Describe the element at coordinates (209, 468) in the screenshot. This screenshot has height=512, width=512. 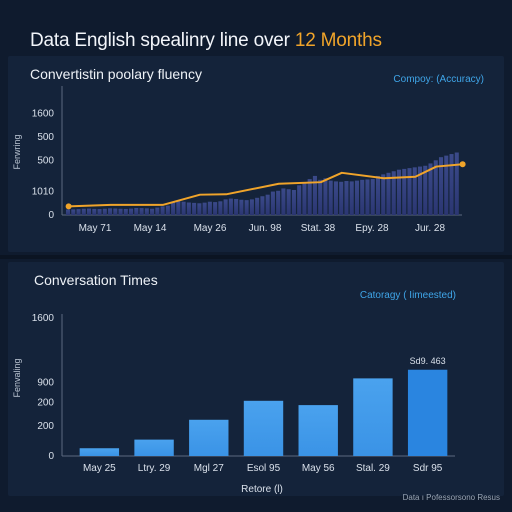
I see `chart2-x-tick-label: Mgl 27` at that location.